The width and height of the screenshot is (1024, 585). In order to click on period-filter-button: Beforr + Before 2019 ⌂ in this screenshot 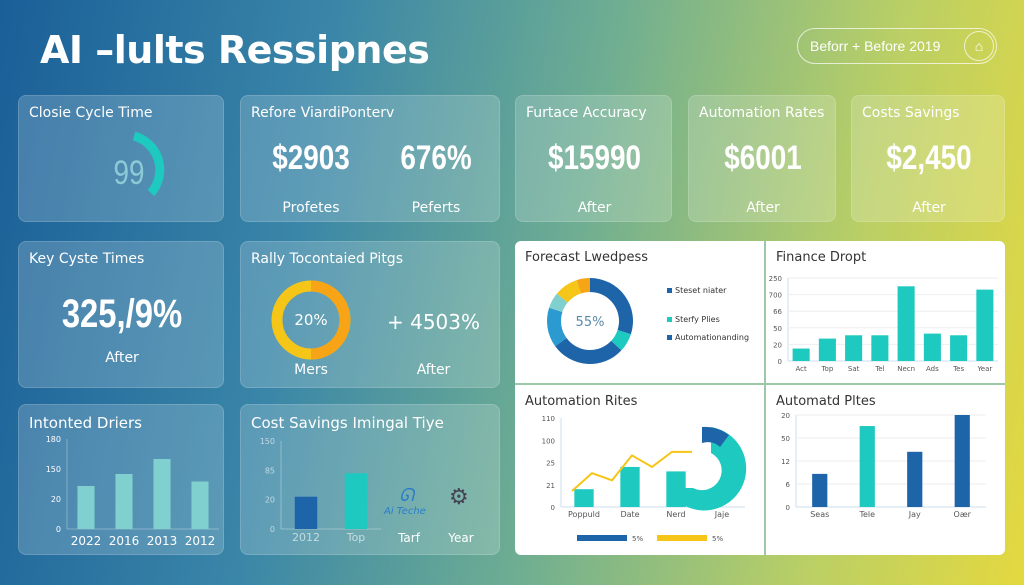, I will do `click(897, 46)`.